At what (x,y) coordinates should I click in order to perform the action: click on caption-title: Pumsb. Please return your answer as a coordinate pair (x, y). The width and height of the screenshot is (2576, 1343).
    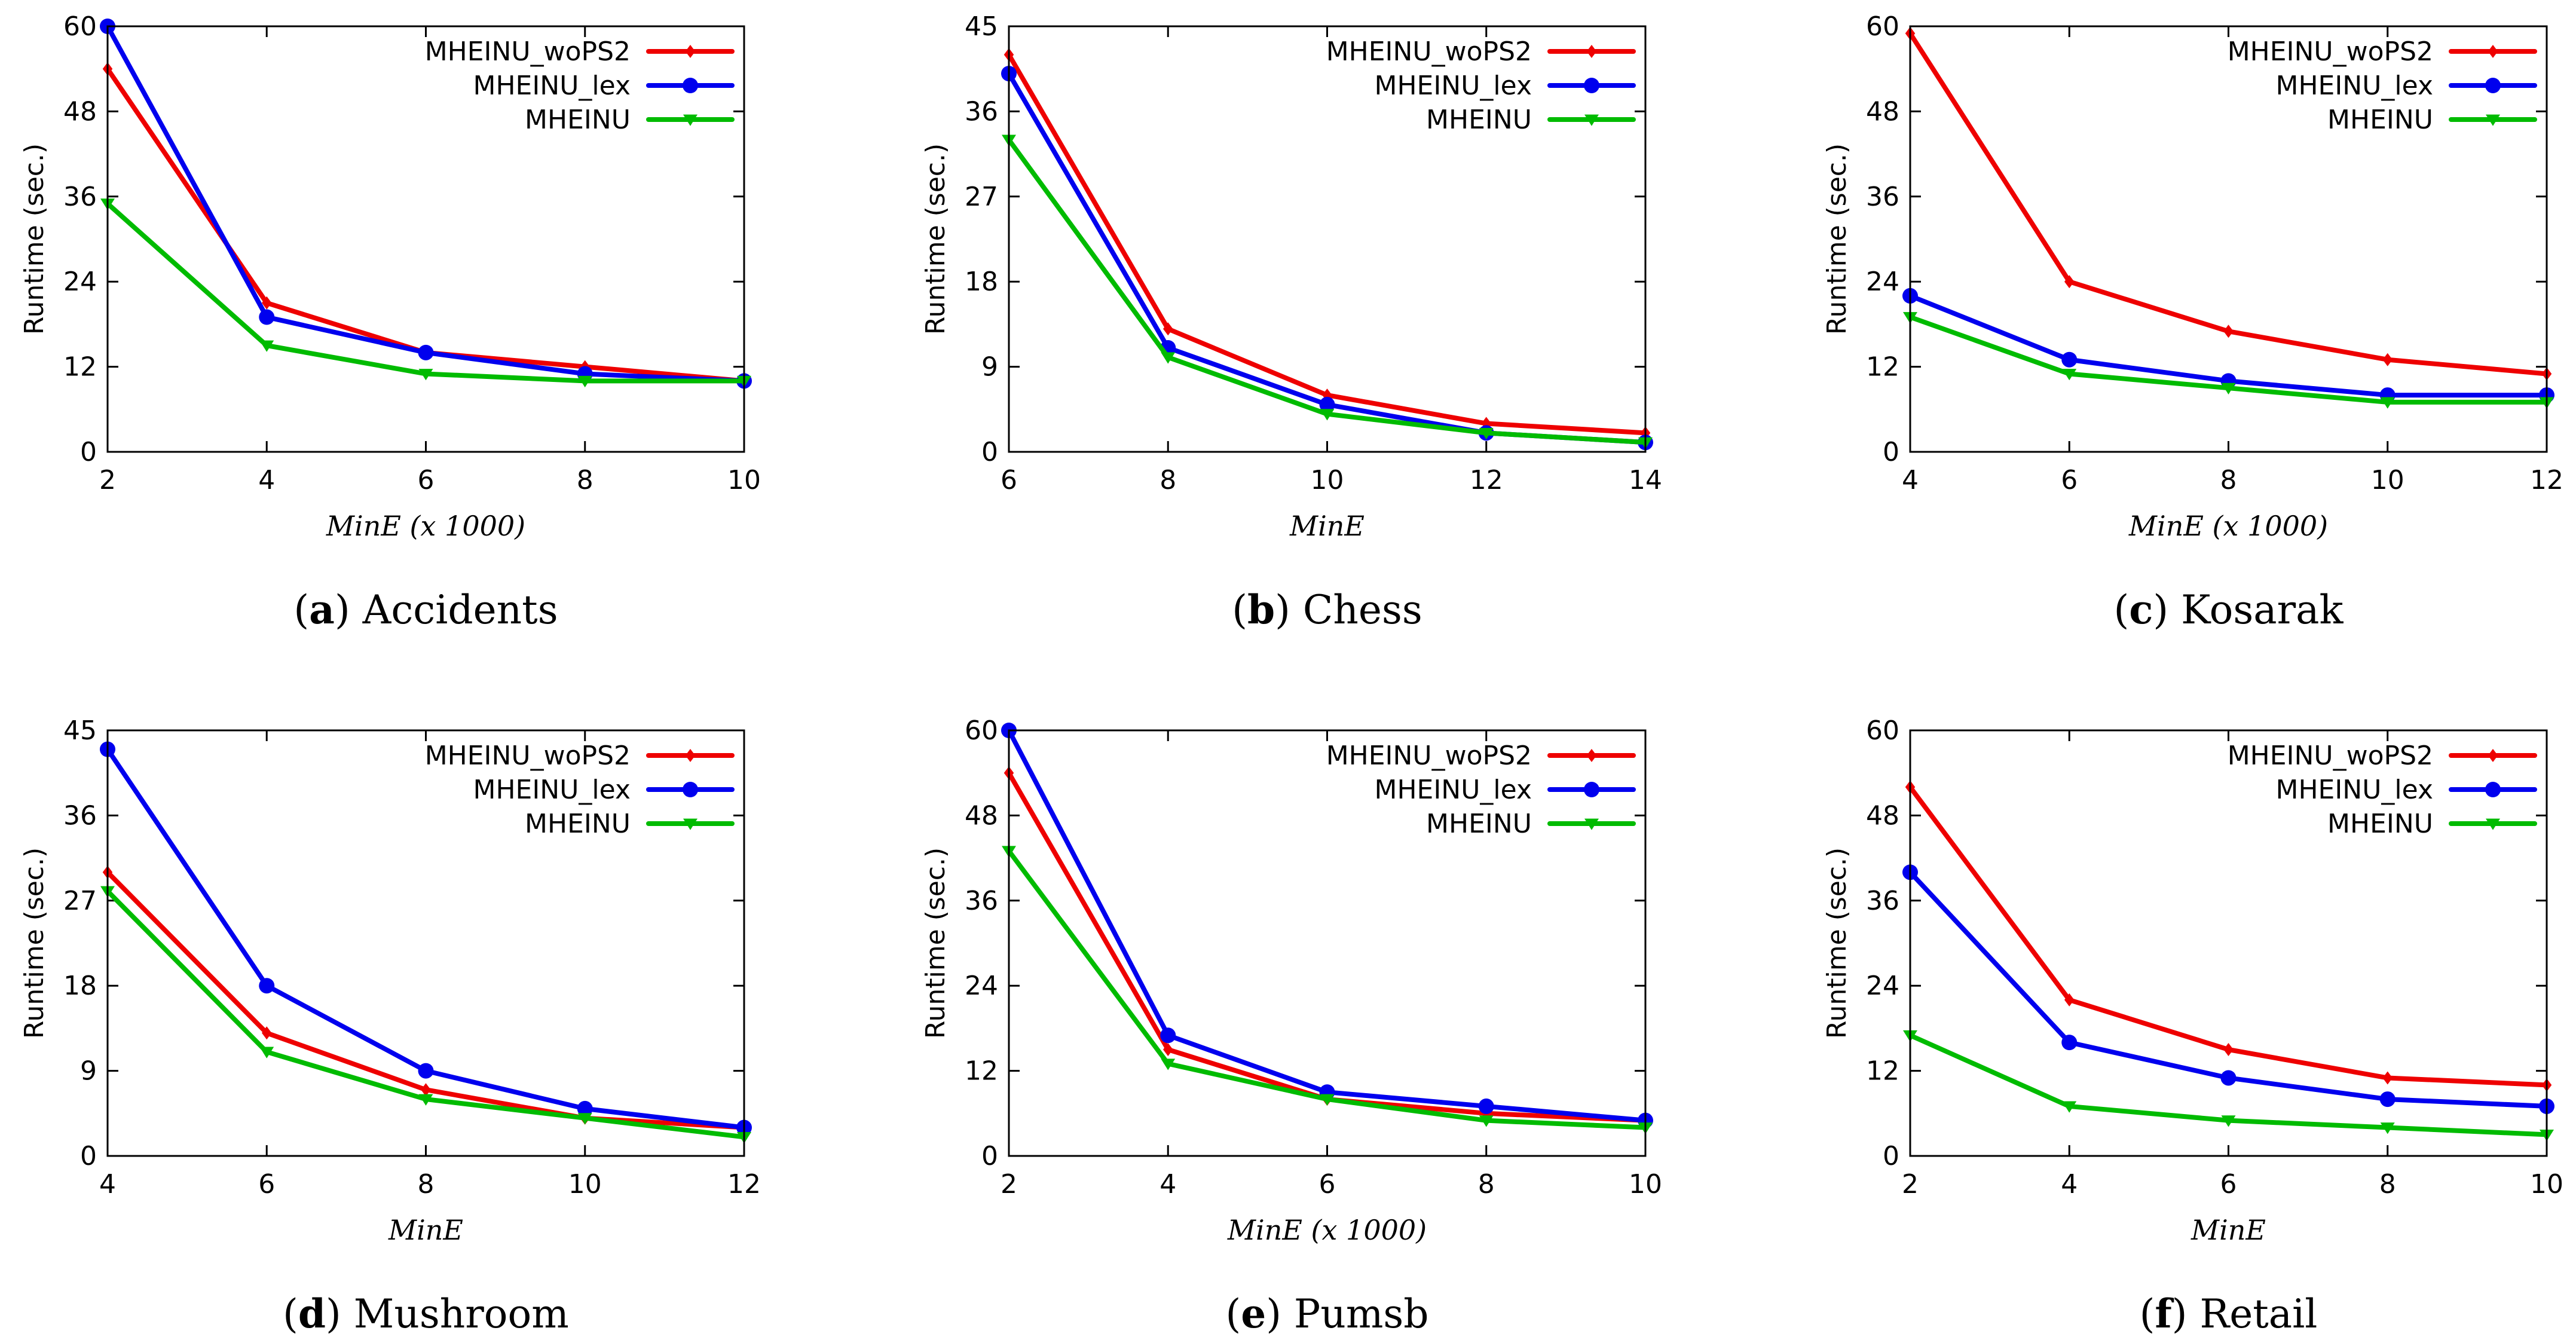
    Looking at the image, I should click on (1361, 1314).